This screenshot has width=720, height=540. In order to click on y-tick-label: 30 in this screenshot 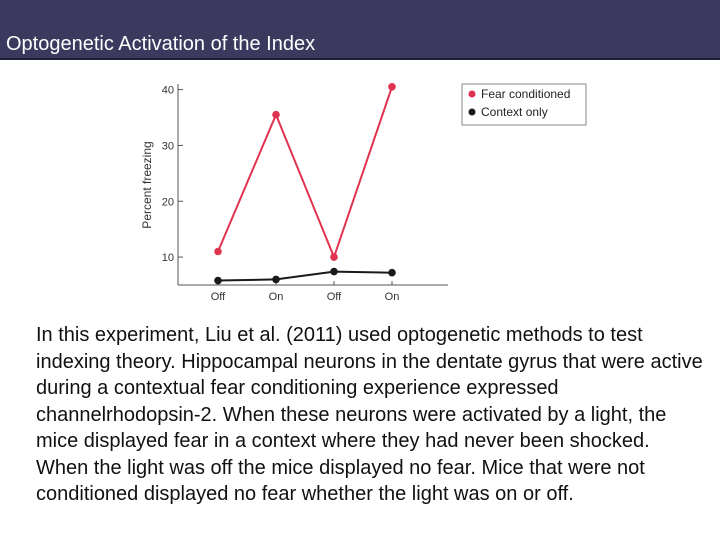, I will do `click(168, 146)`.